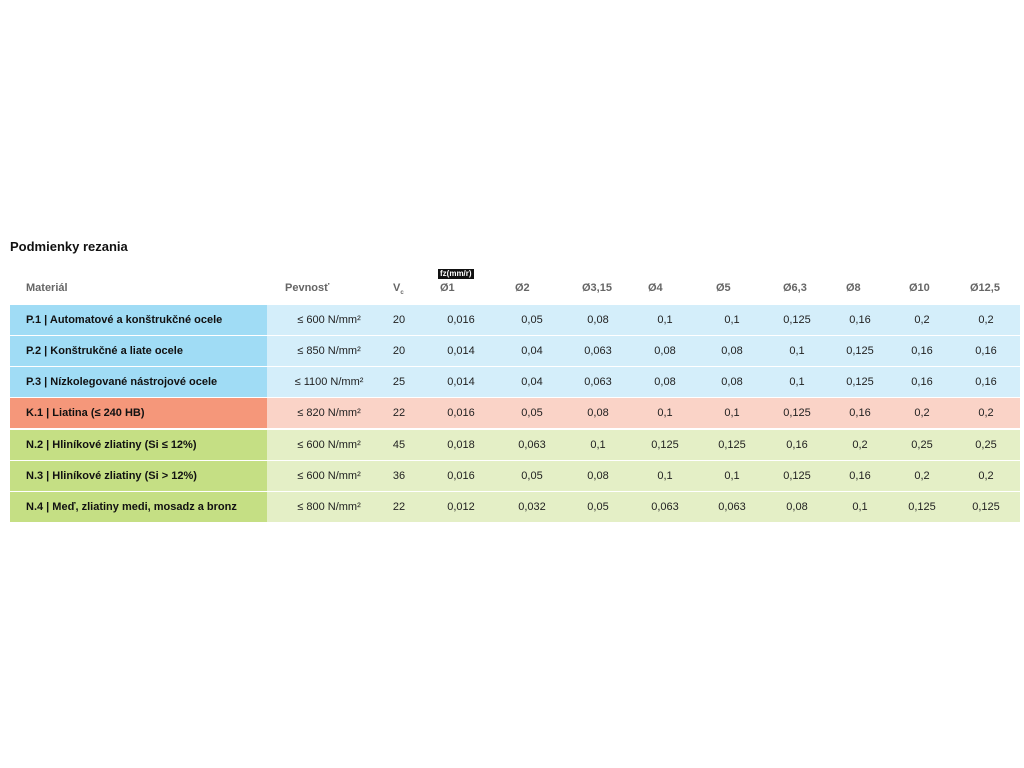  What do you see at coordinates (138, 445) in the screenshot?
I see `material-cell: N.2 | Hliníkové zliatiny (Si ≤ 12%)` at bounding box center [138, 445].